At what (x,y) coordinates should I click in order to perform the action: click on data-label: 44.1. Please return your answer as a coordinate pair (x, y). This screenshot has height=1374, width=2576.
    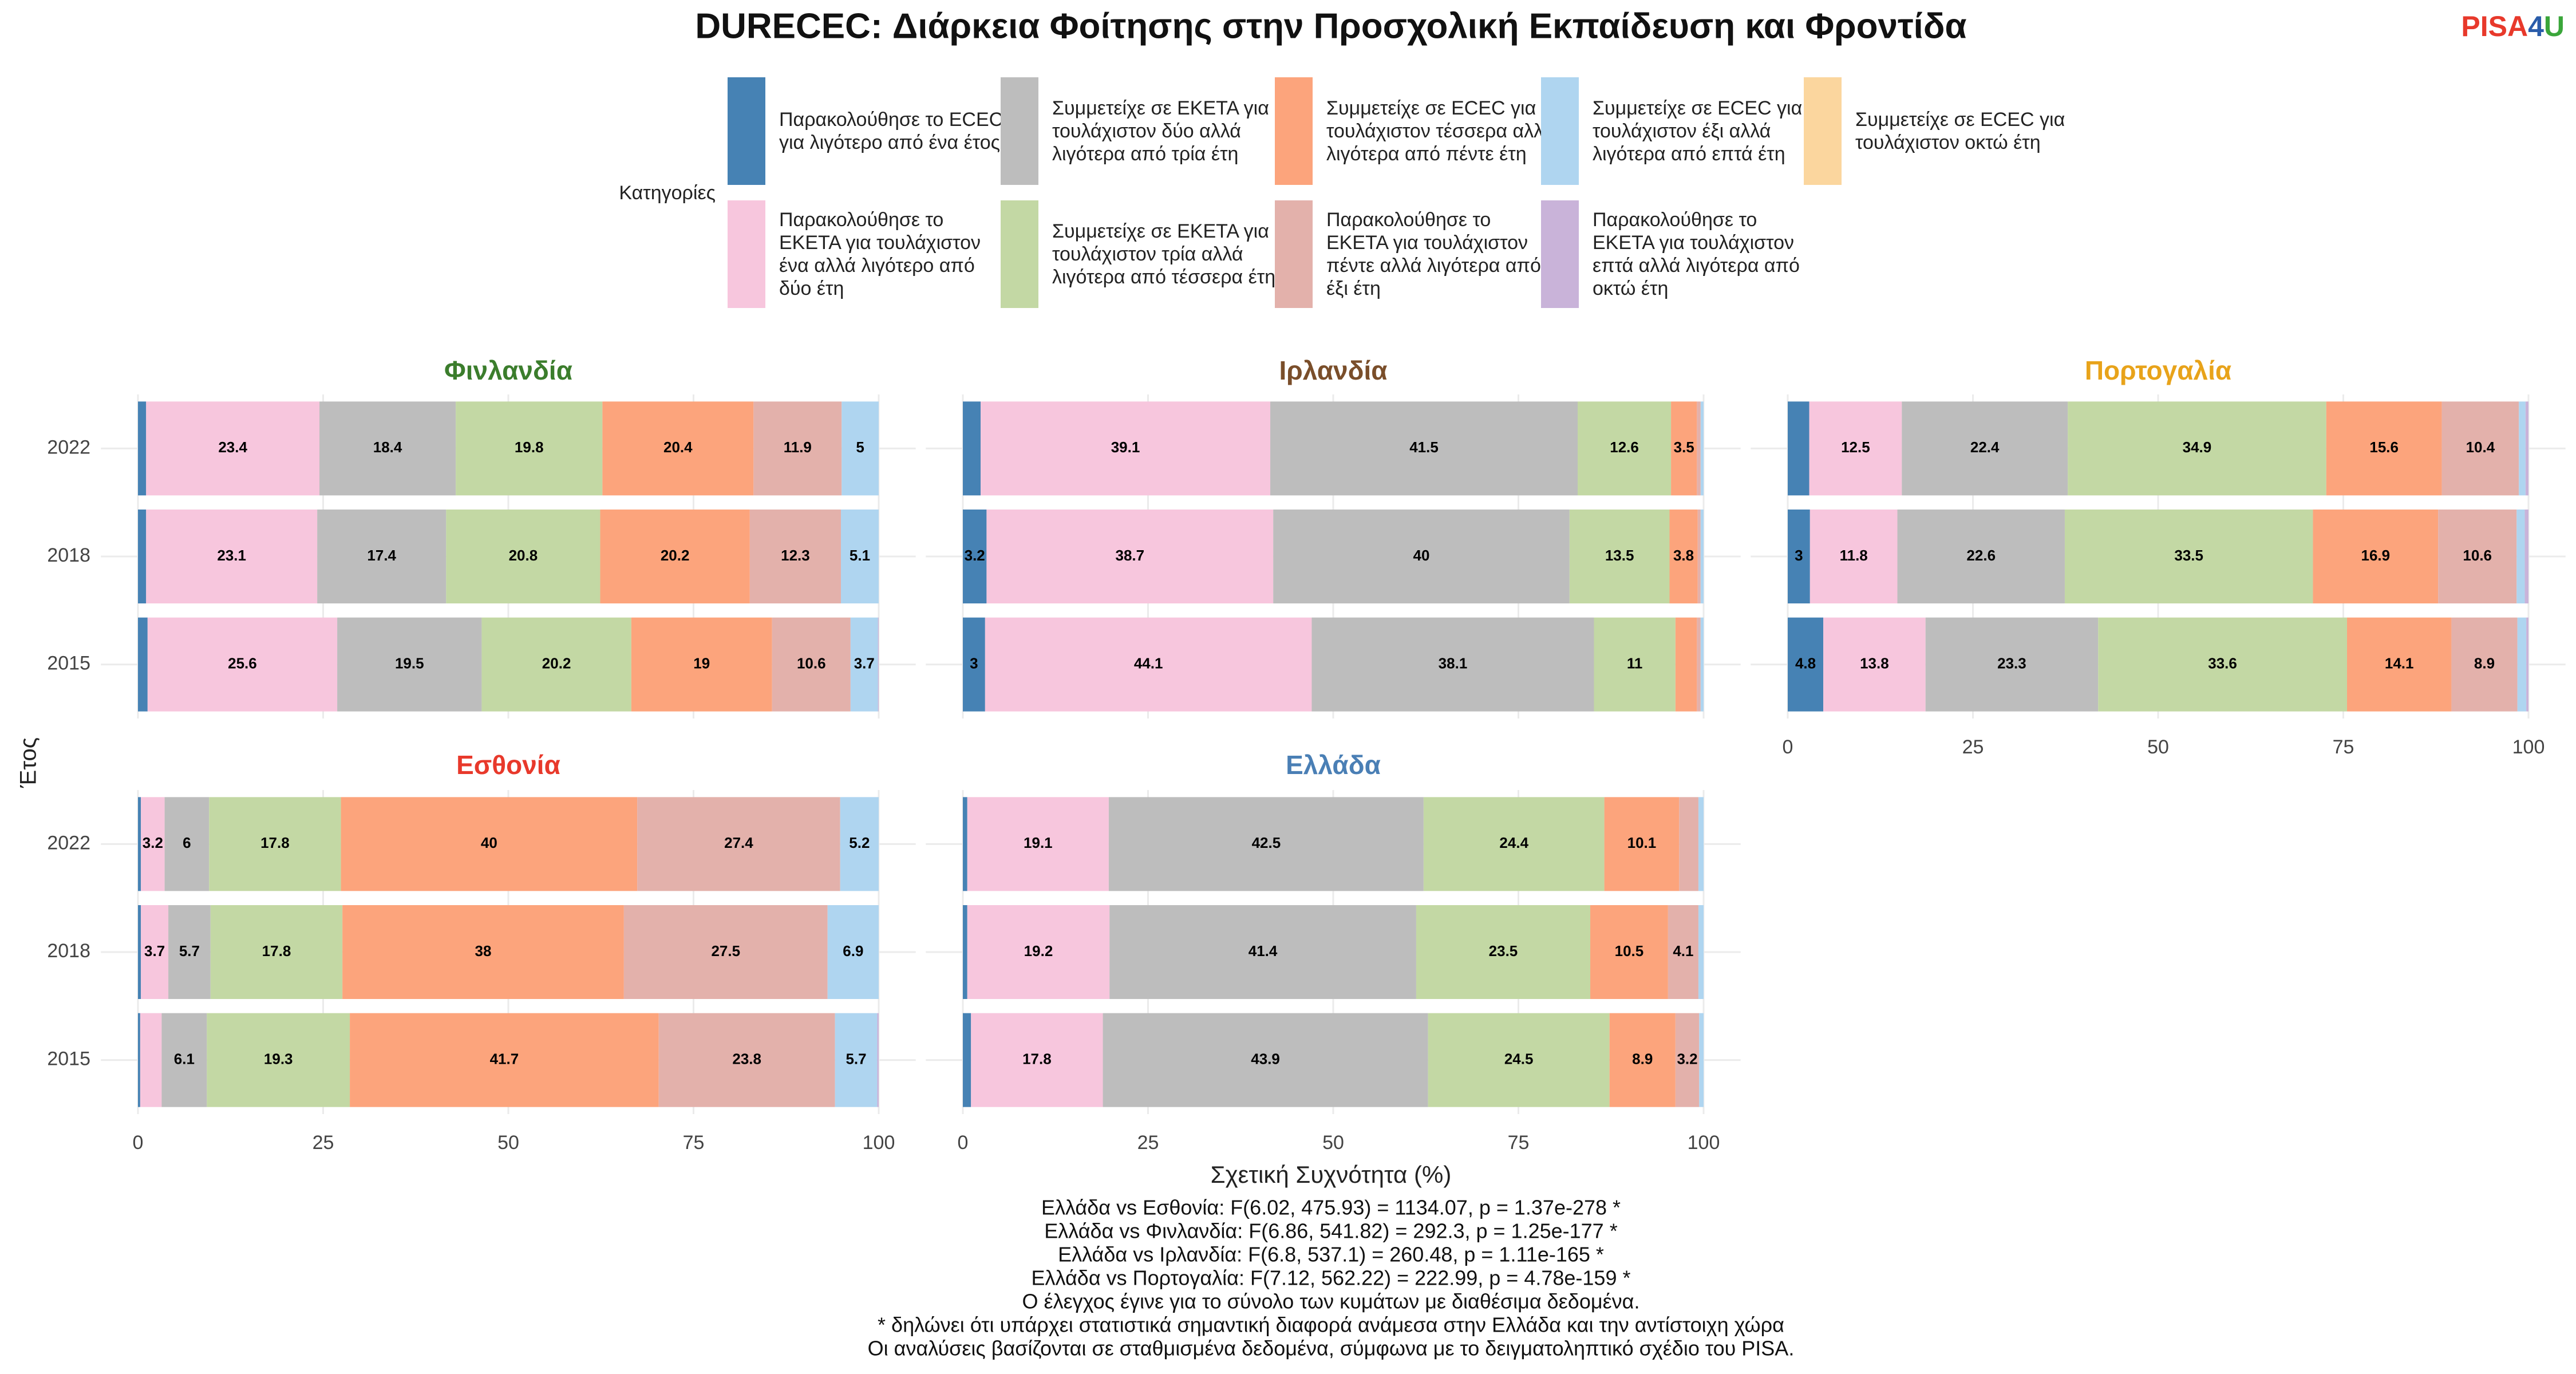
    Looking at the image, I should click on (1148, 663).